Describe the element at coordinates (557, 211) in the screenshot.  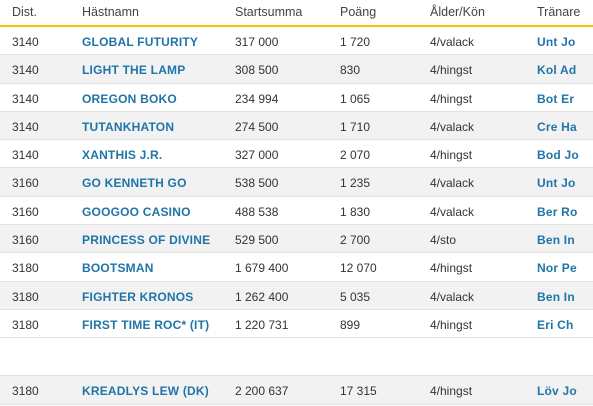
I see `trainer-link: Ber Ro` at that location.